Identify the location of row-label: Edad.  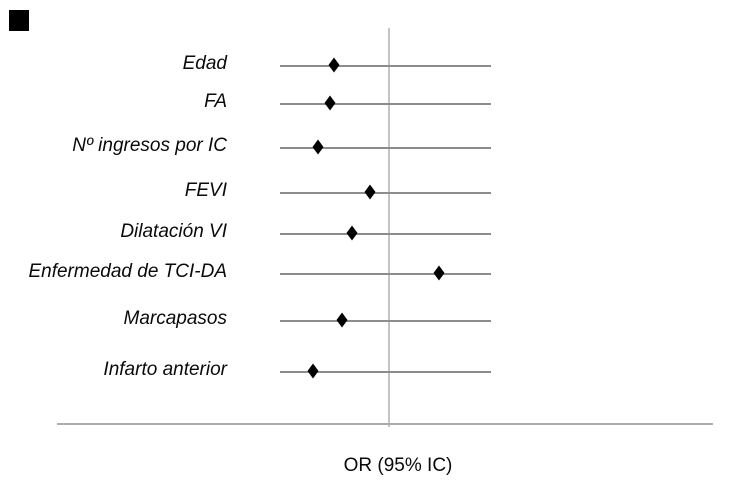
(204, 64).